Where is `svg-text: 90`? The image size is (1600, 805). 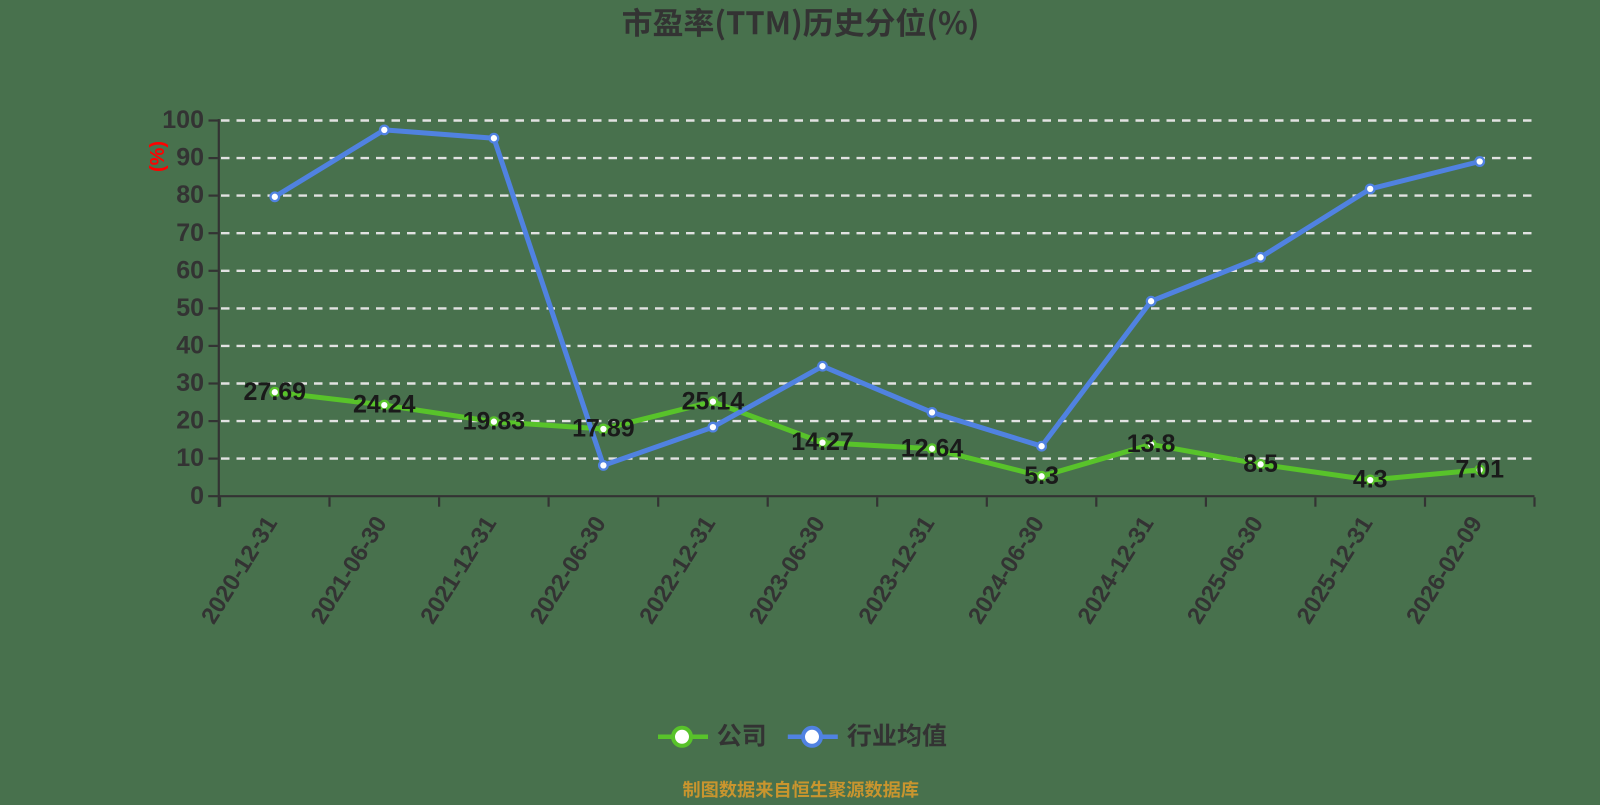 svg-text: 90 is located at coordinates (190, 158).